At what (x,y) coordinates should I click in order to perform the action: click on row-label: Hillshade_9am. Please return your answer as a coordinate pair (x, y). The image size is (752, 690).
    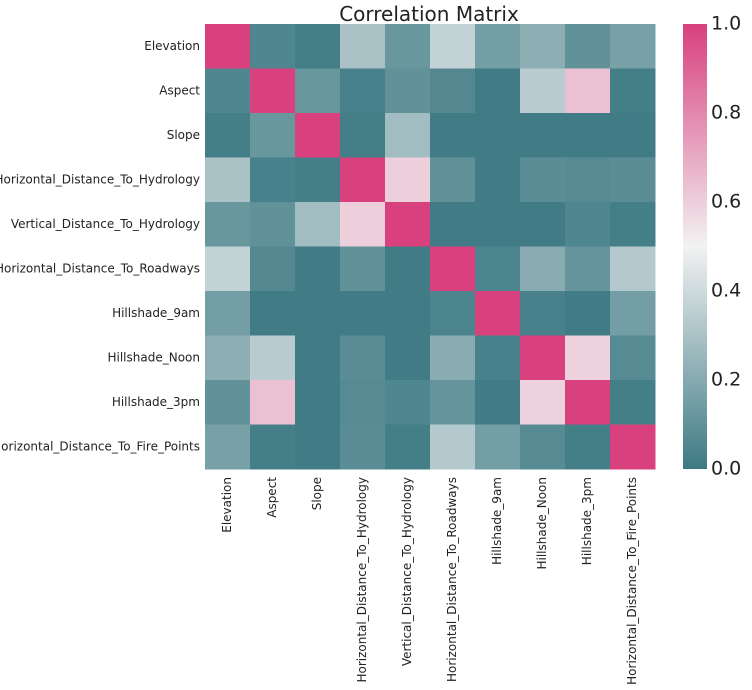
    Looking at the image, I should click on (156, 313).